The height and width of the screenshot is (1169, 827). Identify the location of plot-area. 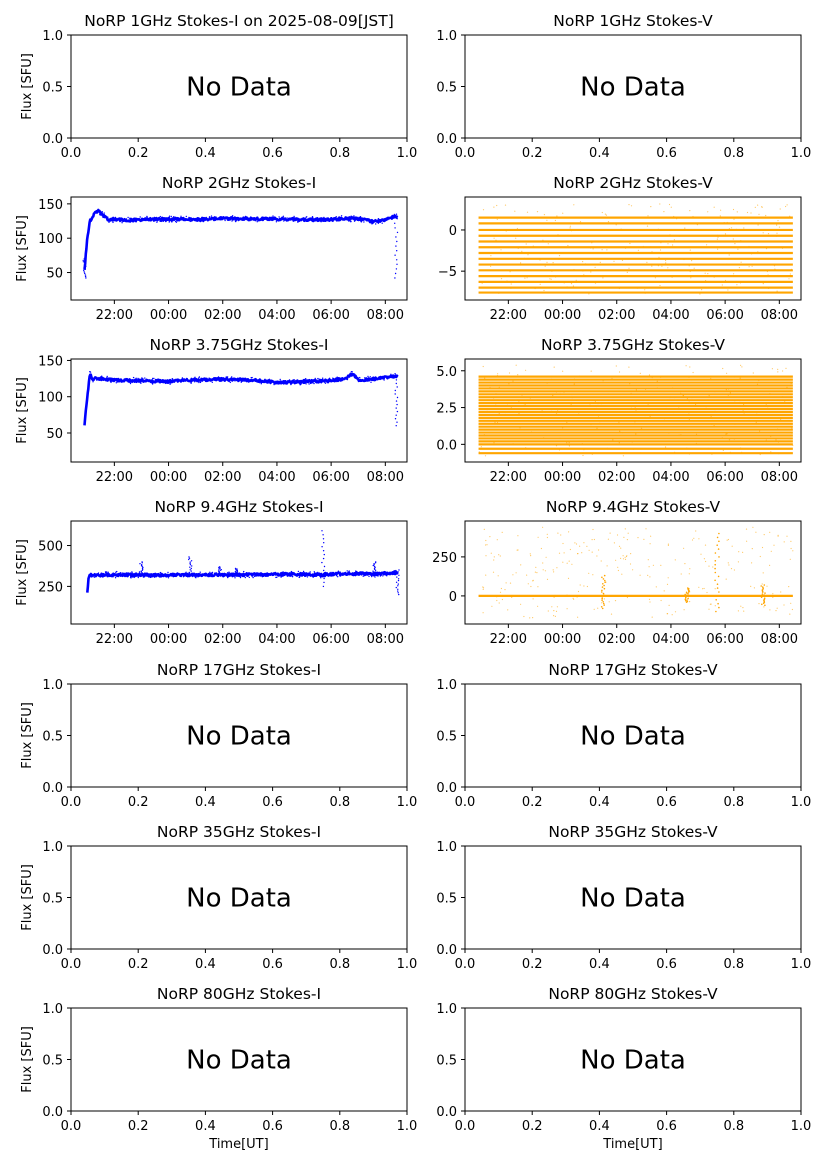
(636, 410).